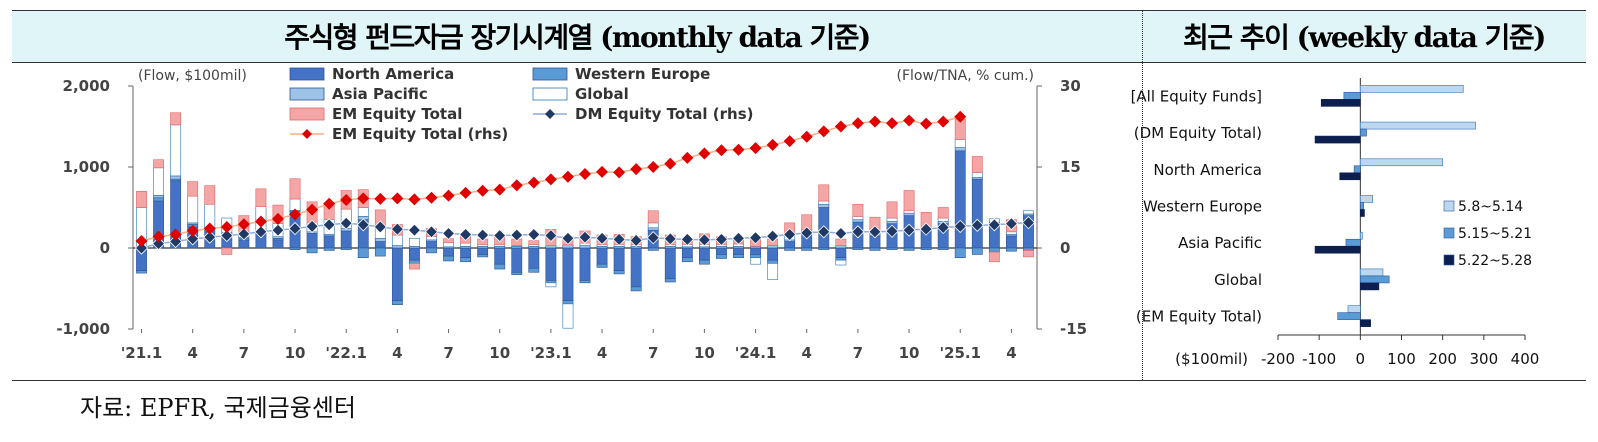  I want to click on right-category-label: Asia Pacific, so click(1220, 243).